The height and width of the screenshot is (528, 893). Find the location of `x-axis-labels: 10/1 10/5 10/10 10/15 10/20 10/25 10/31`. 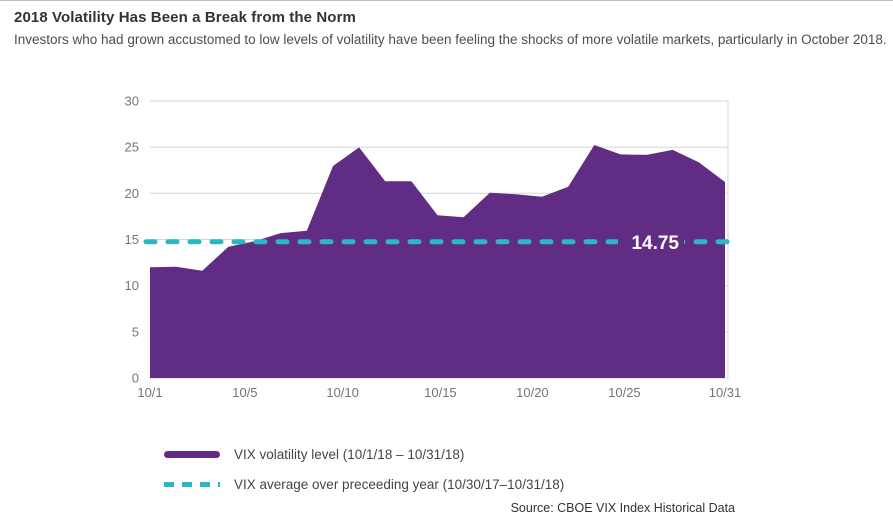

x-axis-labels: 10/1 10/5 10/10 10/15 10/20 10/25 10/31 is located at coordinates (439, 392).